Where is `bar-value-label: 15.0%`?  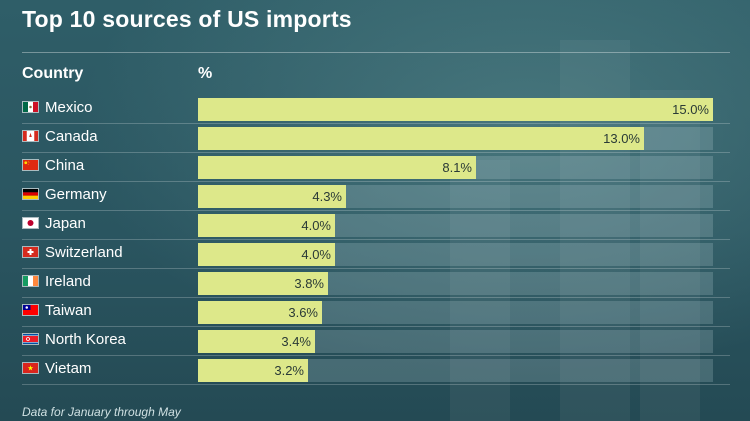
bar-value-label: 15.0% is located at coordinates (690, 109).